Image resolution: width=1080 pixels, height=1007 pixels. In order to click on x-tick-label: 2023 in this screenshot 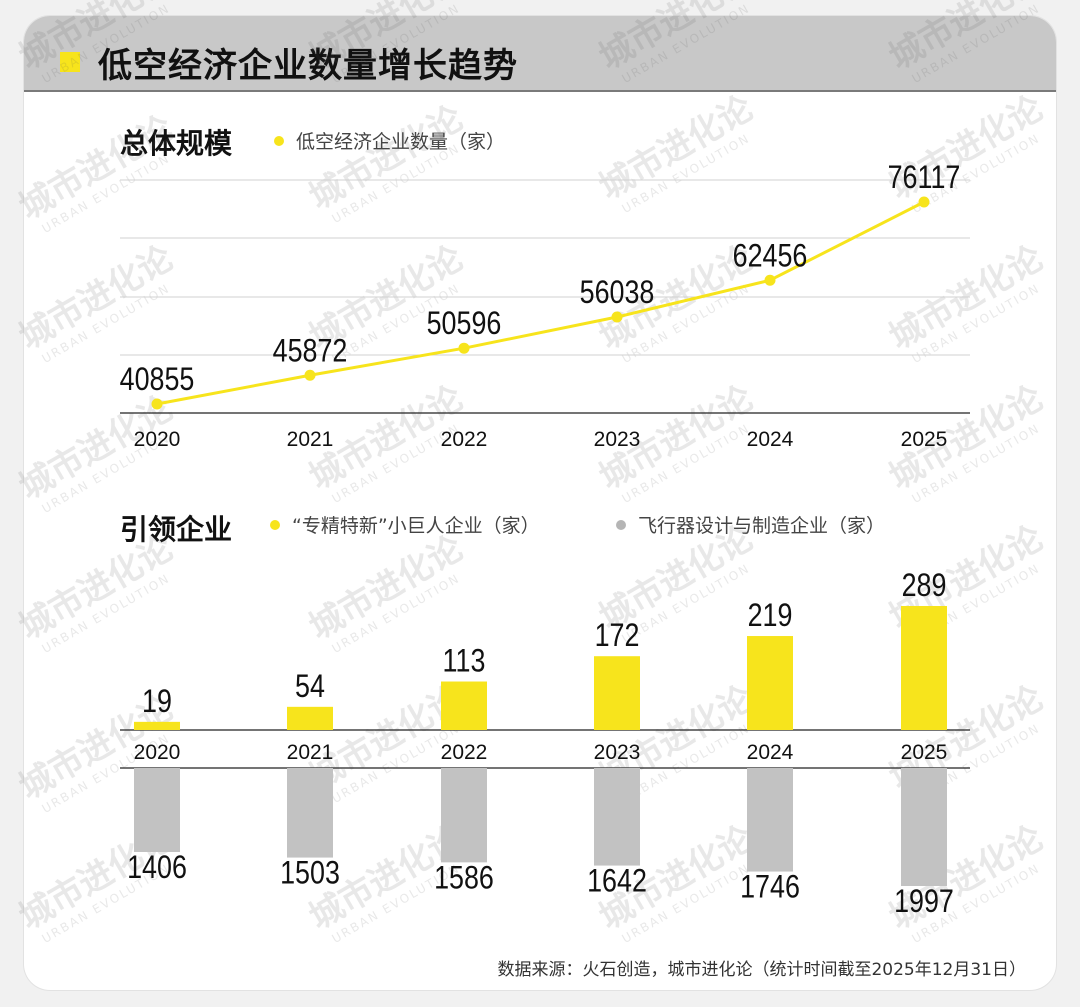, I will do `click(617, 439)`.